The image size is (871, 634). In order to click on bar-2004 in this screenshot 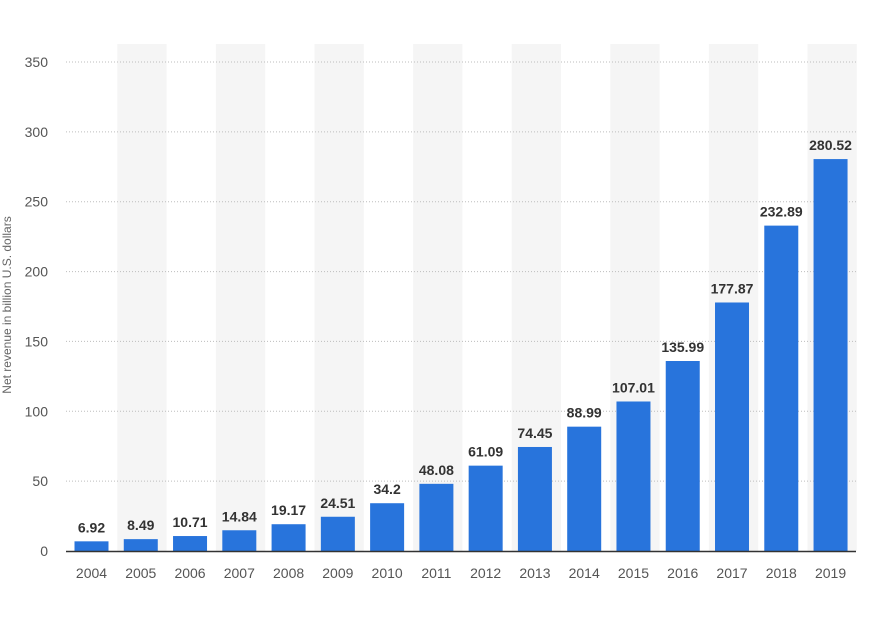, I will do `click(91, 546)`.